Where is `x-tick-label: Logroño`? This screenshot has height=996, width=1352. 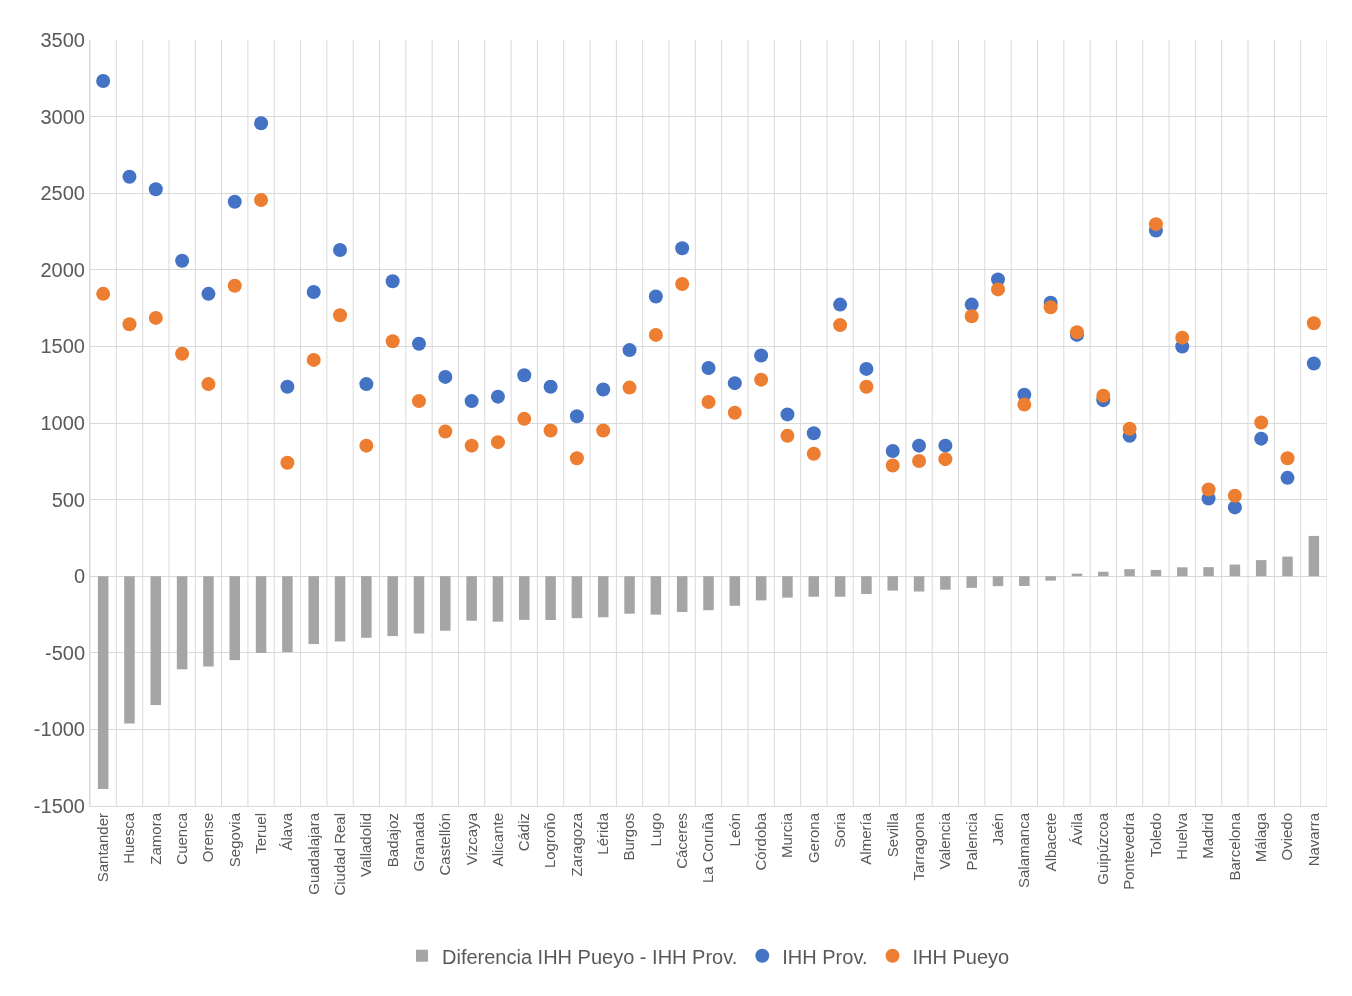 x-tick-label: Logroño is located at coordinates (550, 841).